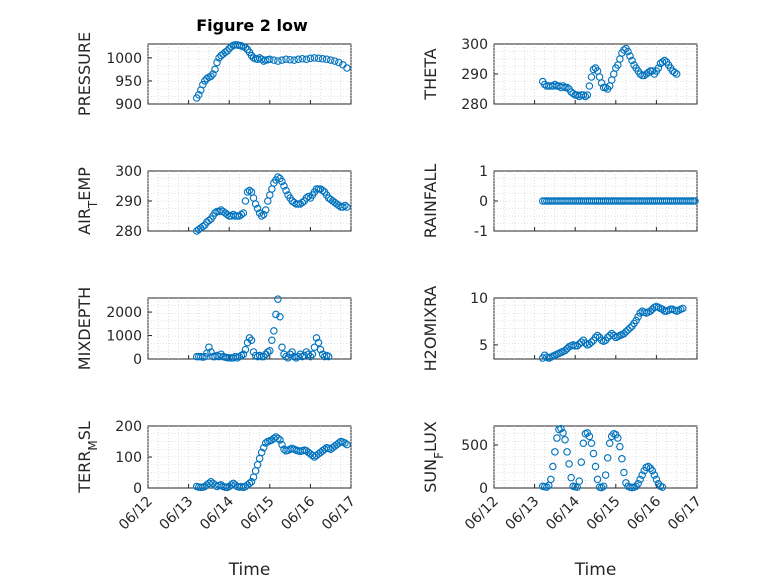 This screenshot has height=583, width=778. What do you see at coordinates (479, 299) in the screenshot?
I see `y-tick-label: 10` at bounding box center [479, 299].